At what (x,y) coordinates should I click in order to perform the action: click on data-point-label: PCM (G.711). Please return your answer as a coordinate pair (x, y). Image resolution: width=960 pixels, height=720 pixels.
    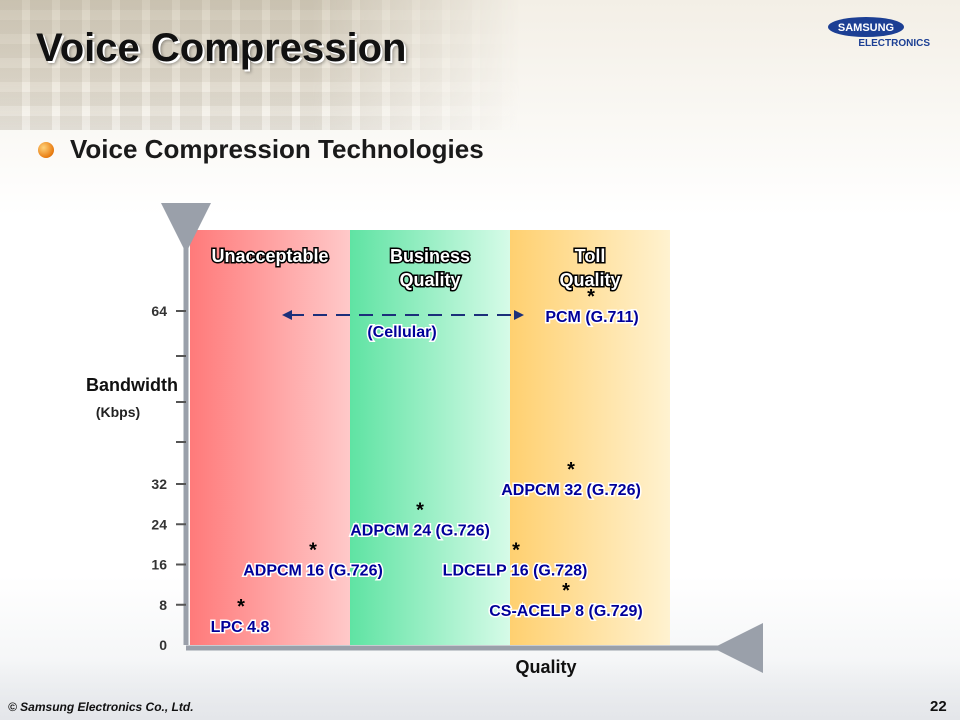
    Looking at the image, I should click on (591, 317).